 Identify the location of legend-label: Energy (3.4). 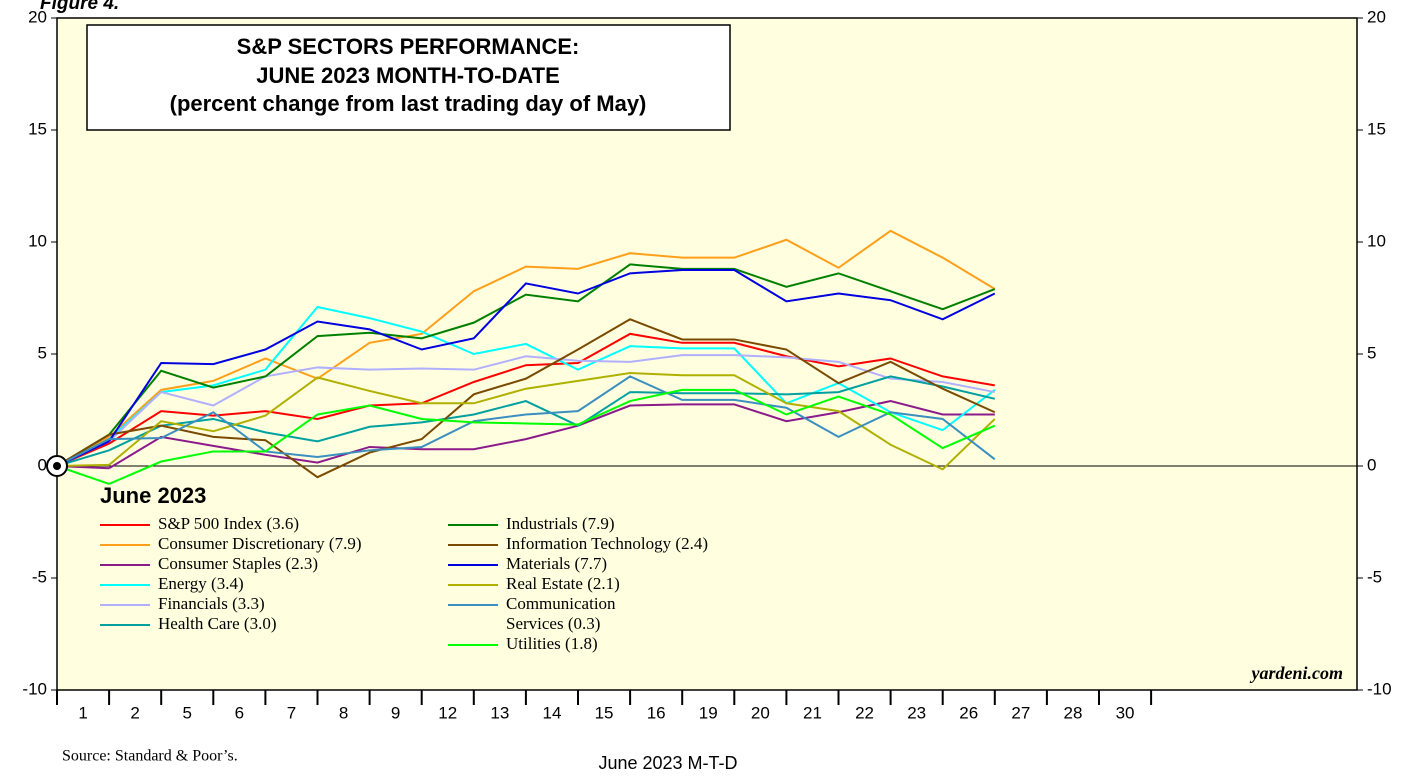
(201, 583).